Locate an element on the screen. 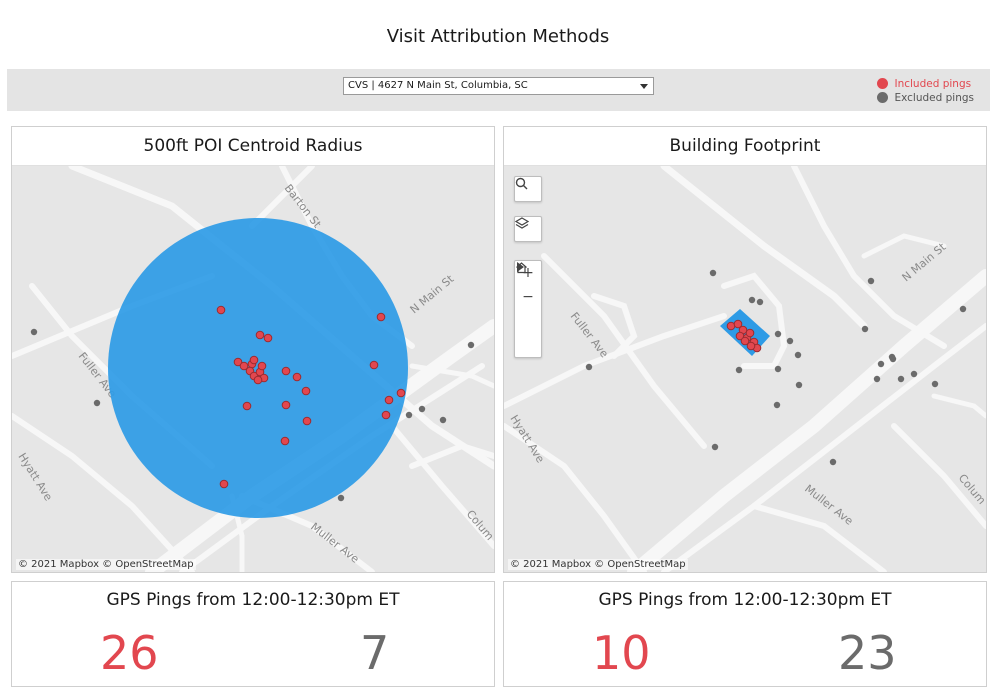  legend: Included pings Excluded pings is located at coordinates (925, 91).